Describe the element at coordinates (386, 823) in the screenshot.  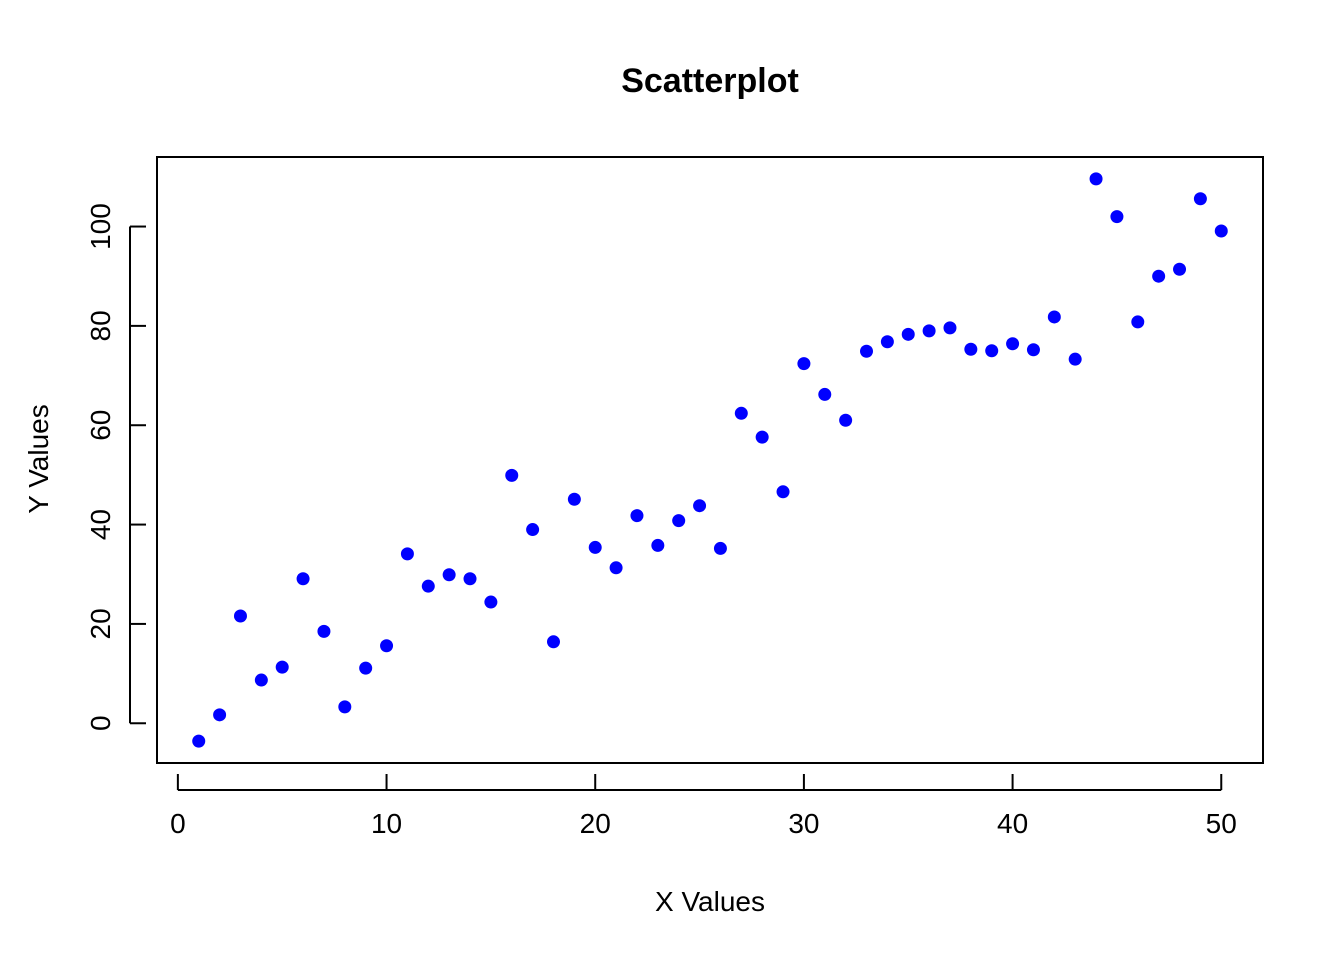
I see `x-tick-label: 10` at that location.